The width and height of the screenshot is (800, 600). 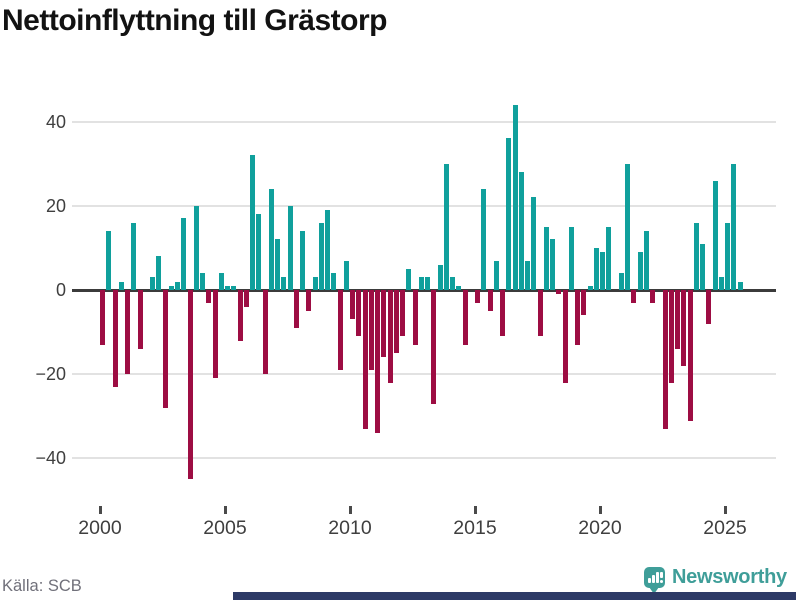 I want to click on x-tick-label: 2015, so click(x=475, y=528).